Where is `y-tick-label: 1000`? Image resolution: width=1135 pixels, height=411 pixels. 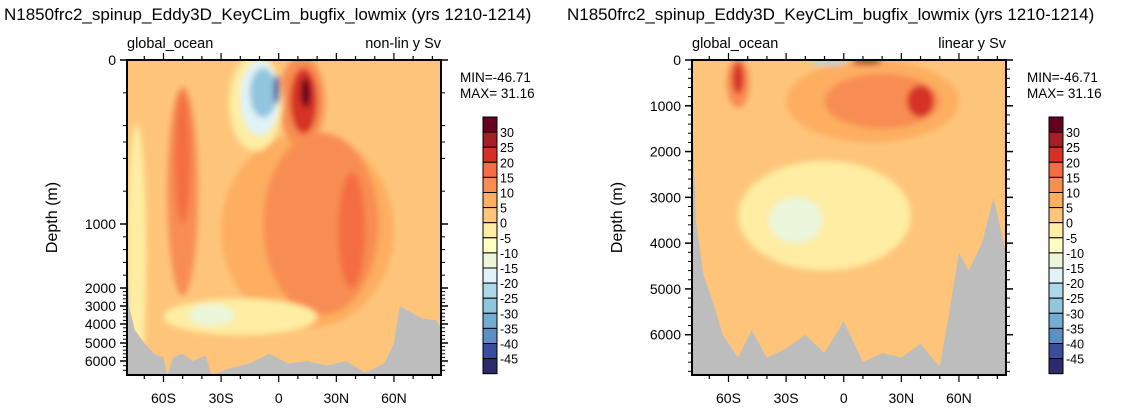 y-tick-label: 1000 is located at coordinates (100, 224).